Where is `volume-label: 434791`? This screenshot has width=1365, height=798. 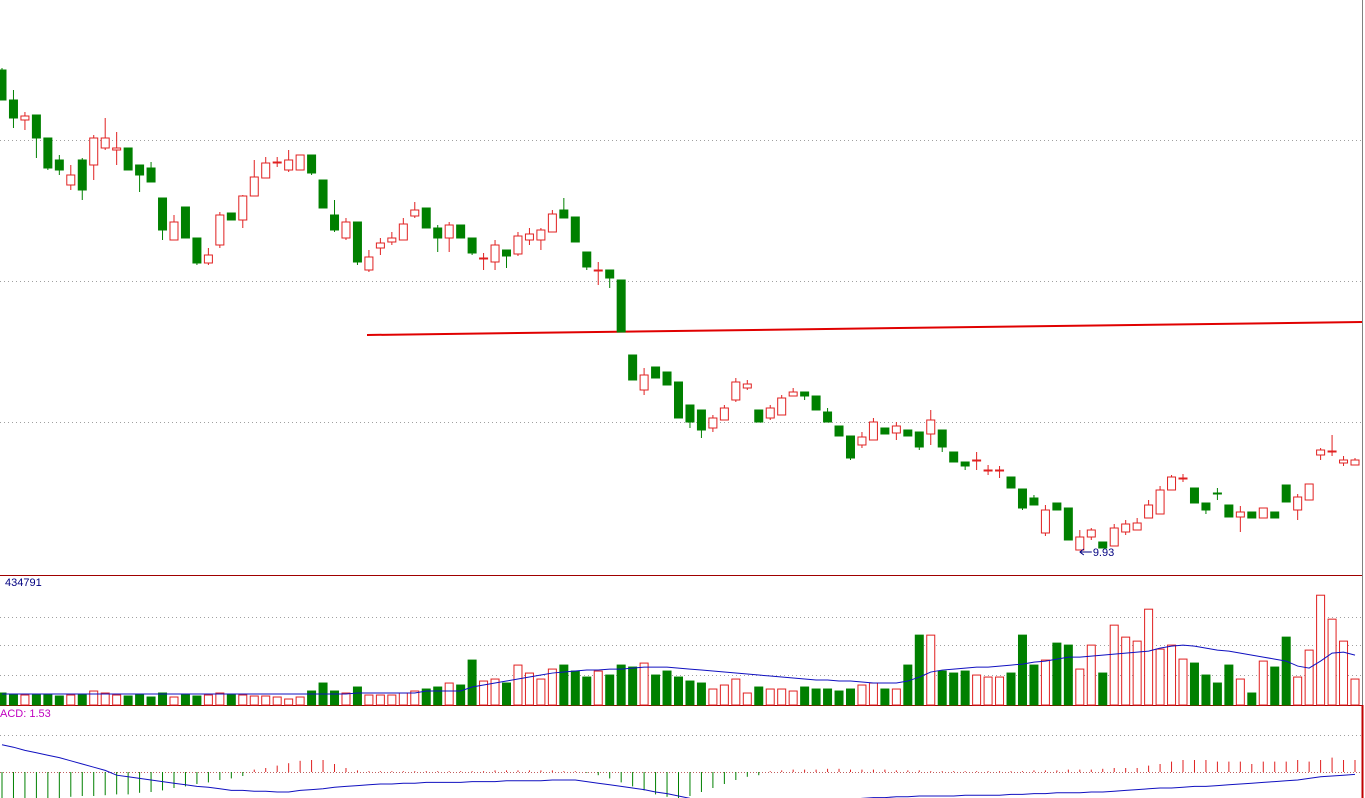
volume-label: 434791 is located at coordinates (23, 583).